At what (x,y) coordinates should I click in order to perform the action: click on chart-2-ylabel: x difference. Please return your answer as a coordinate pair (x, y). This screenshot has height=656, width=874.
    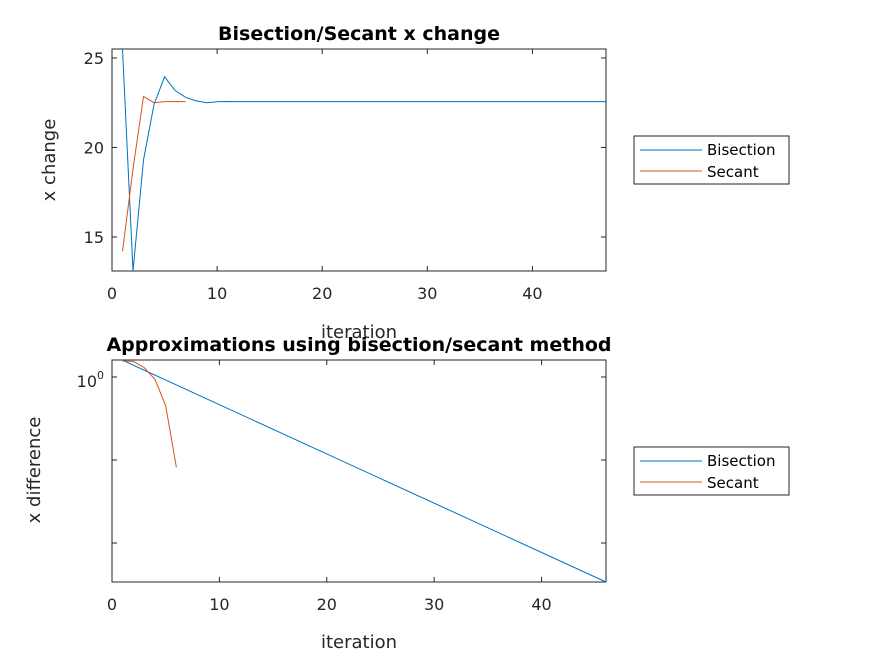
    Looking at the image, I should click on (34, 470).